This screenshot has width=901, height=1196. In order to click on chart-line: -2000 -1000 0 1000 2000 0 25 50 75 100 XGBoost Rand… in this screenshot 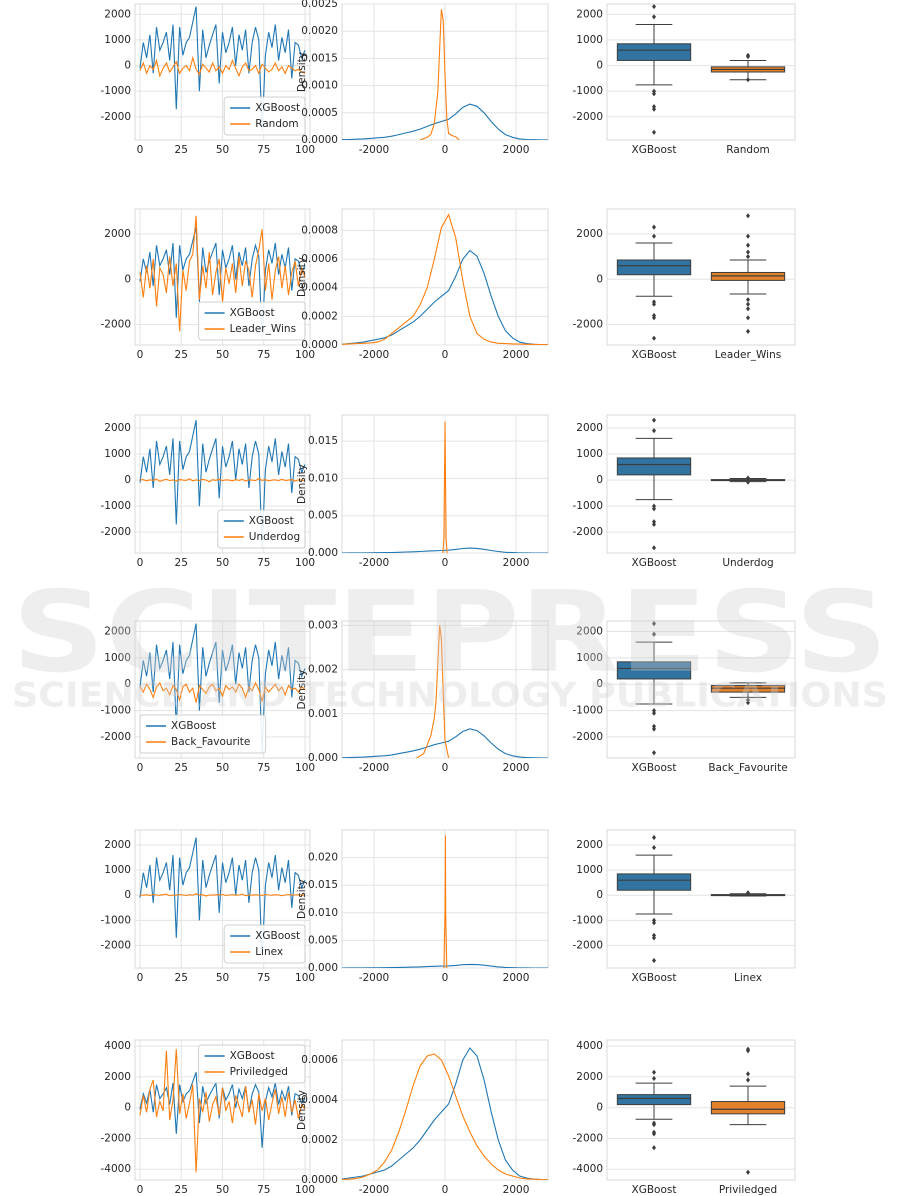, I will do `click(207, 79)`.